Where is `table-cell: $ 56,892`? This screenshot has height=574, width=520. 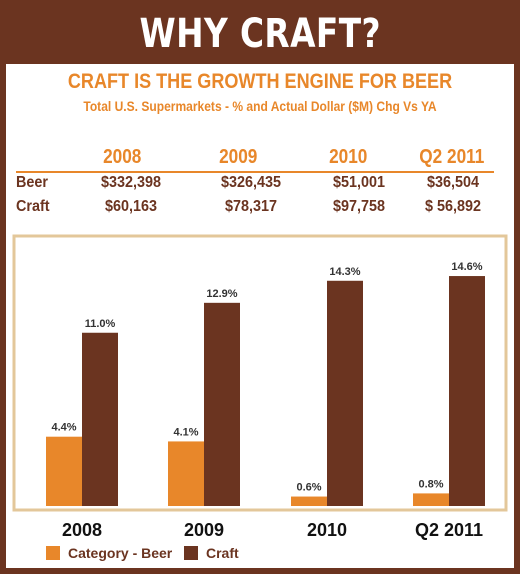
table-cell: $ 56,892 is located at coordinates (453, 206).